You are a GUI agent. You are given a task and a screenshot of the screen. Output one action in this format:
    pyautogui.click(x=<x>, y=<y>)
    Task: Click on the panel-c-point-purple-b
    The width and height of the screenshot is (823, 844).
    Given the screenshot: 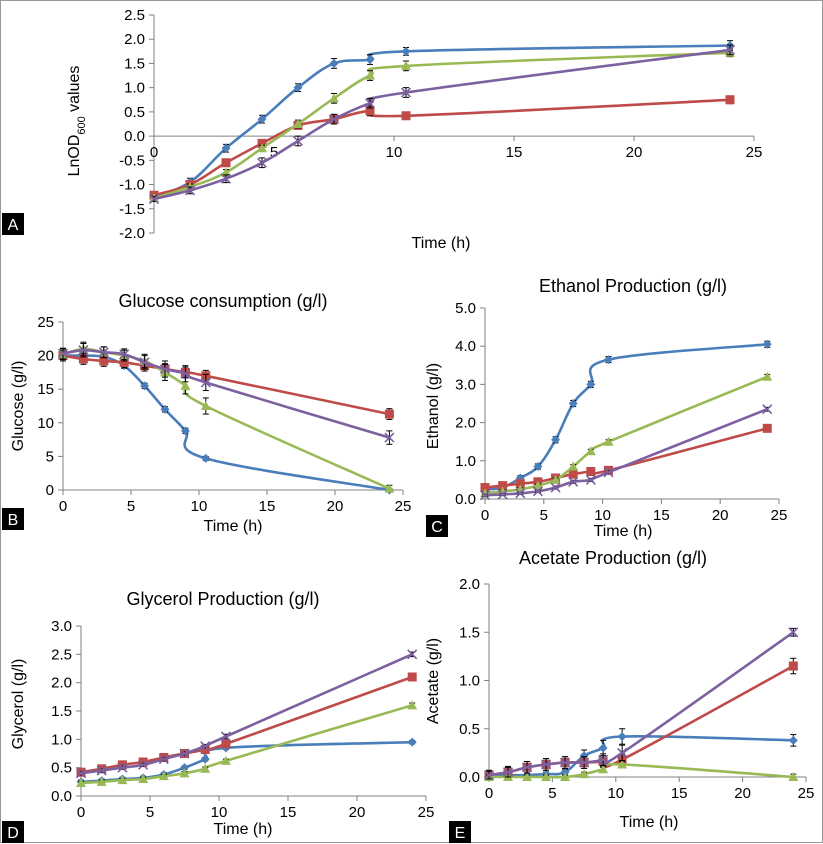 What is the action you would take?
    pyautogui.click(x=502, y=494)
    